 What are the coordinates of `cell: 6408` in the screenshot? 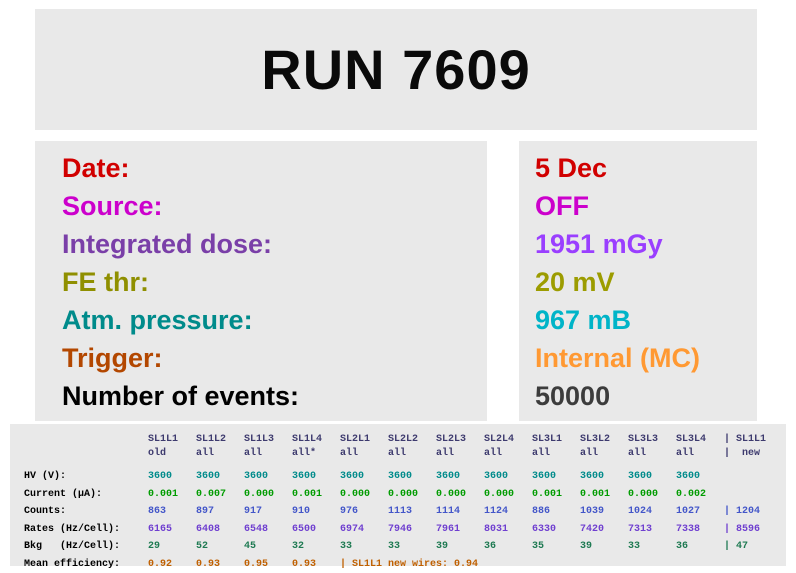 It's located at (220, 530).